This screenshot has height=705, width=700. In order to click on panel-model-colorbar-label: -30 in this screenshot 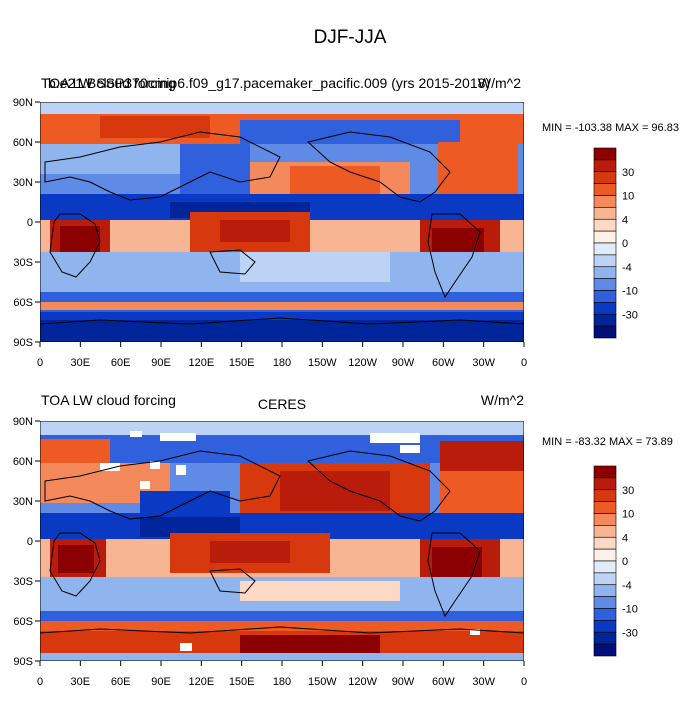, I will do `click(630, 315)`.